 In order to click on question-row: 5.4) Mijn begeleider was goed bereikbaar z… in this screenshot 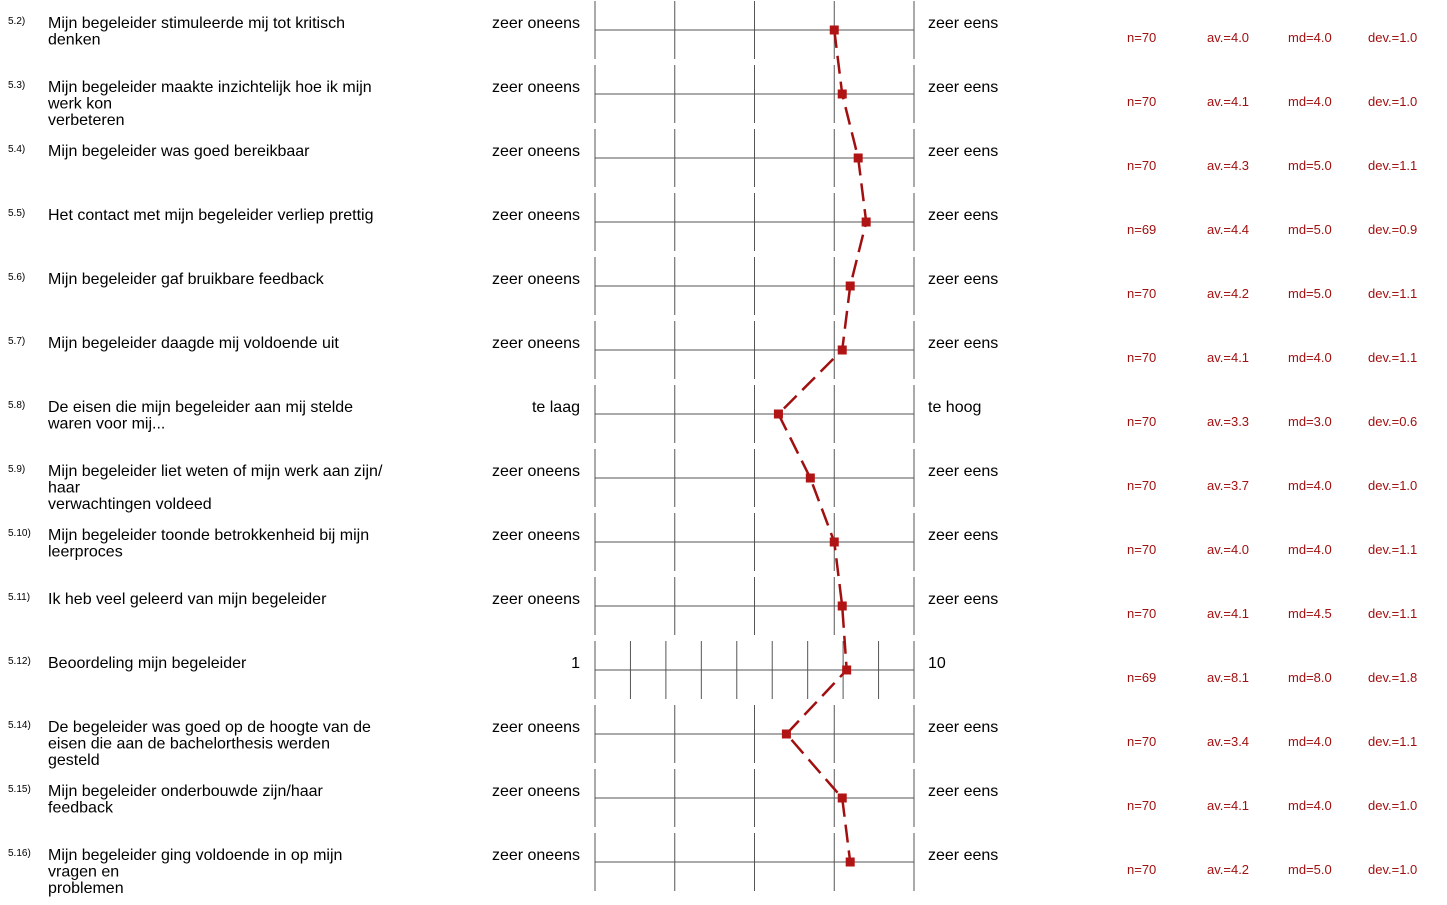, I will do `click(712, 158)`.